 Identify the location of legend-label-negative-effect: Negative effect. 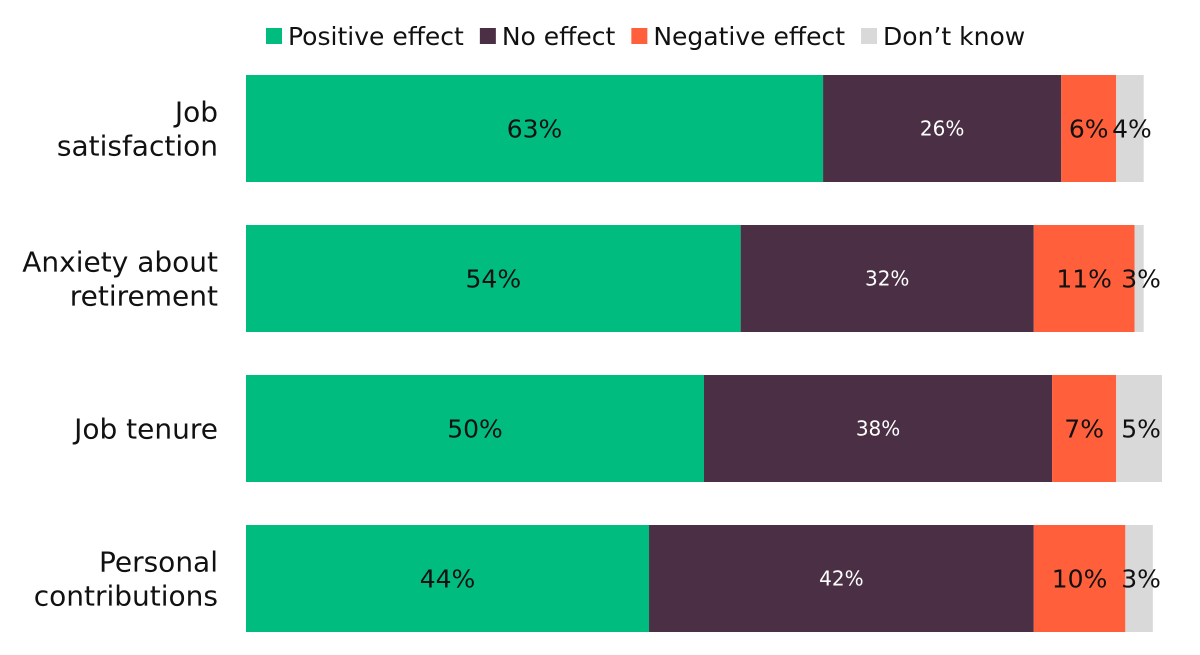
(749, 36).